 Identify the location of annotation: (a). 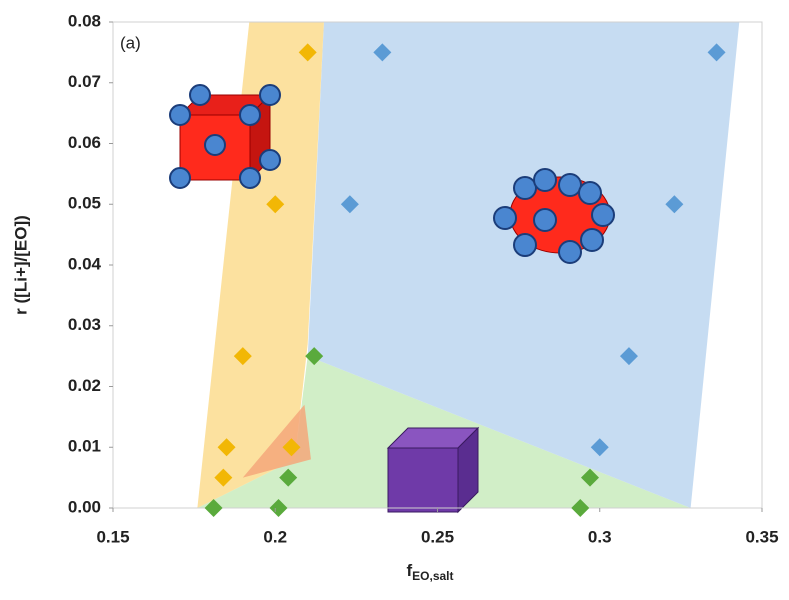
(130, 42).